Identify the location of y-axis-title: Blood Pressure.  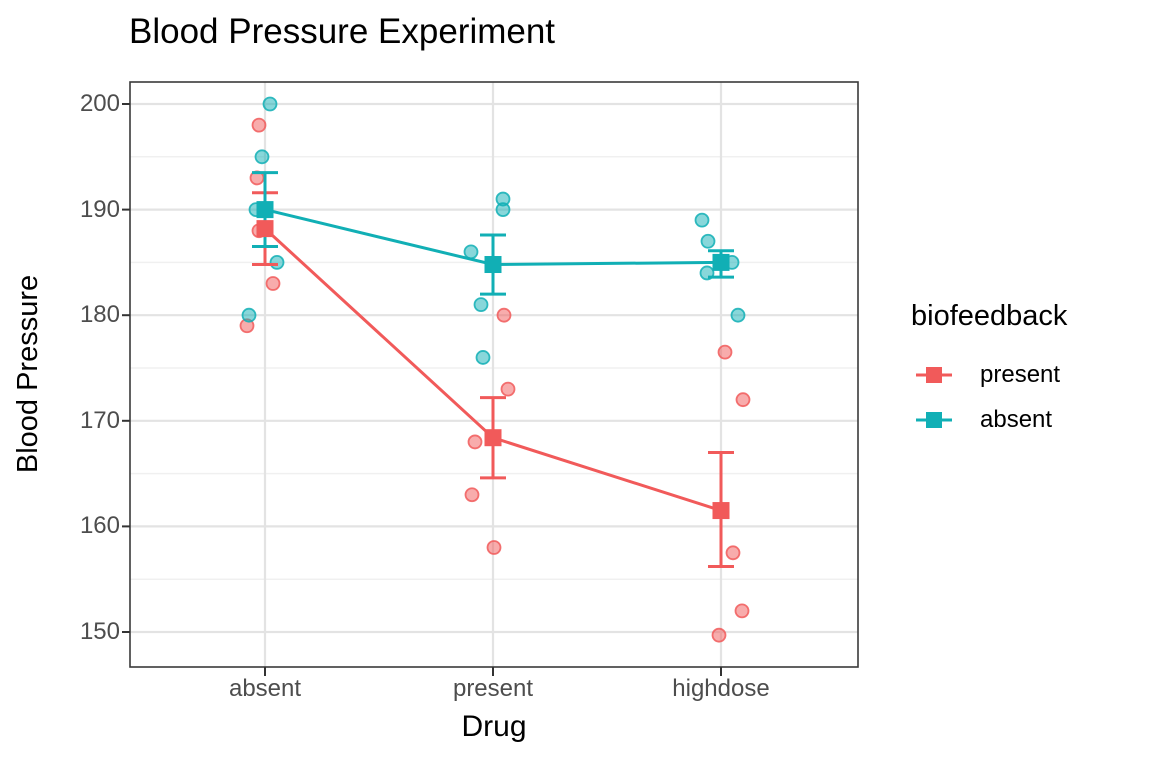
(28, 374).